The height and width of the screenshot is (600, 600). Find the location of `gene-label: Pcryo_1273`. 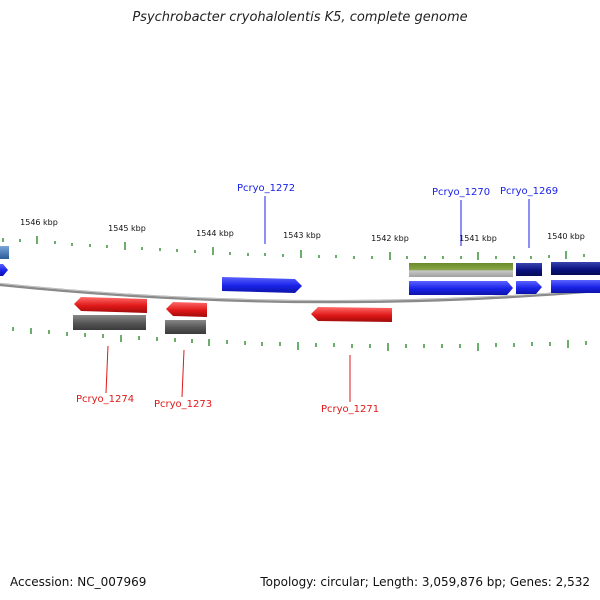

gene-label: Pcryo_1273 is located at coordinates (183, 404).